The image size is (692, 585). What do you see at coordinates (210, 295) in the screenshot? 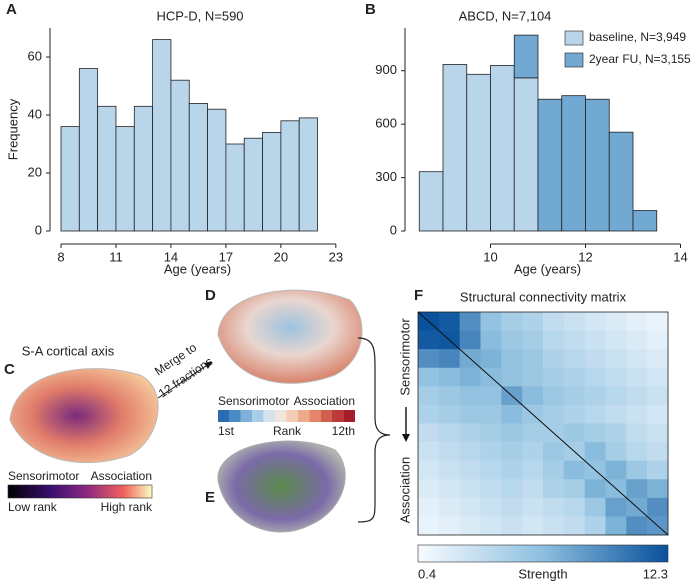
I see `panel-letter: D` at bounding box center [210, 295].